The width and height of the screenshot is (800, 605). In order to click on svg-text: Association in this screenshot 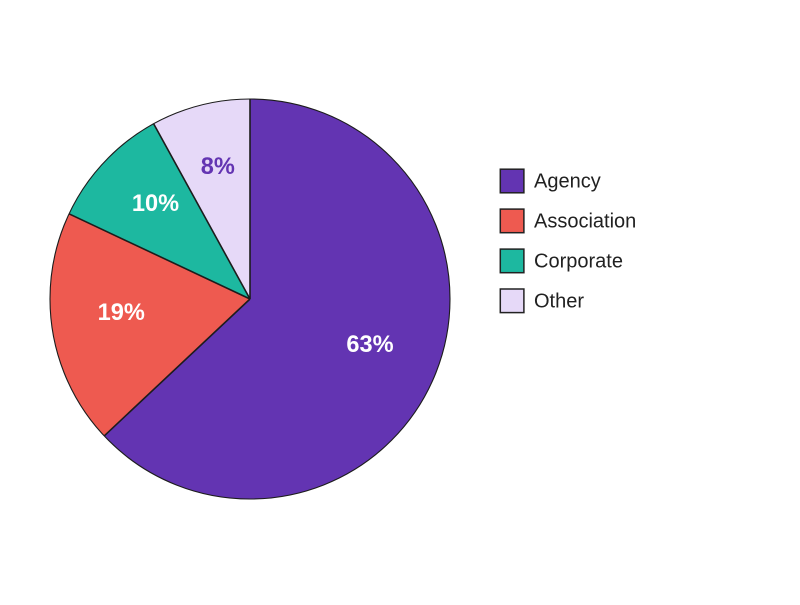, I will do `click(585, 221)`.